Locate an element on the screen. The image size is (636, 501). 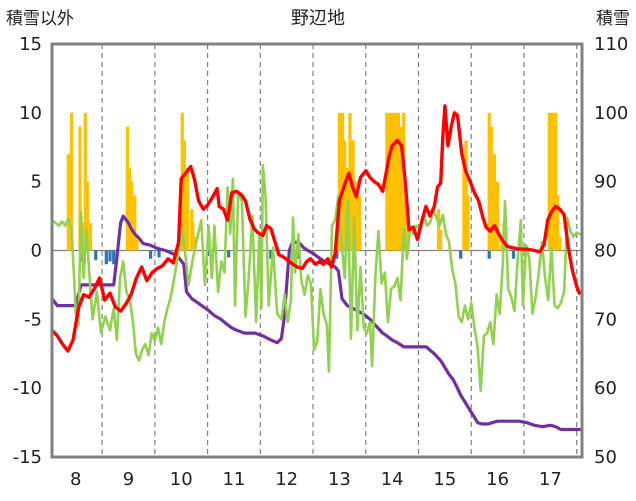
y-right-tick-label: 60 is located at coordinates (605, 388).